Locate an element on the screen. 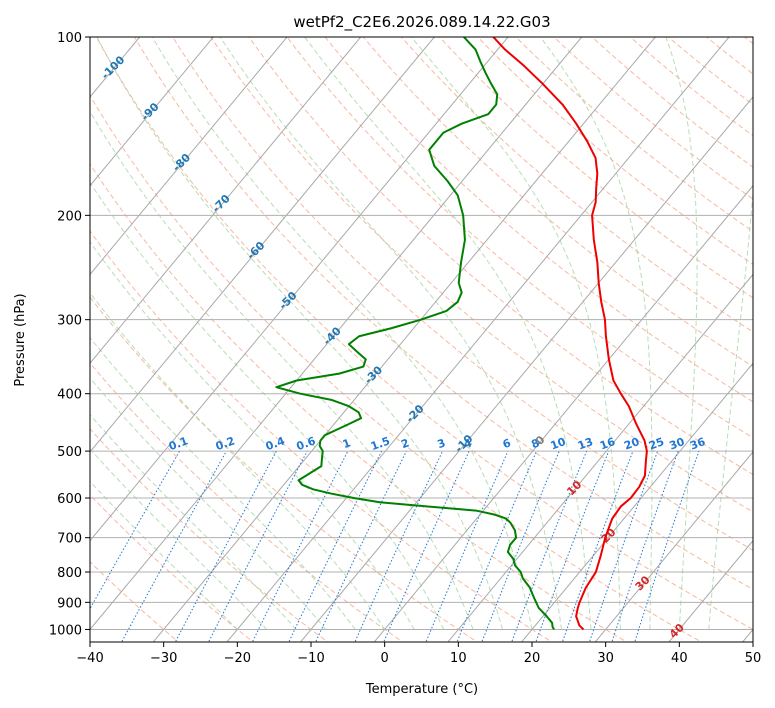 This screenshot has height=708, width=775. mixing-ratio-label: 8 is located at coordinates (536, 443).